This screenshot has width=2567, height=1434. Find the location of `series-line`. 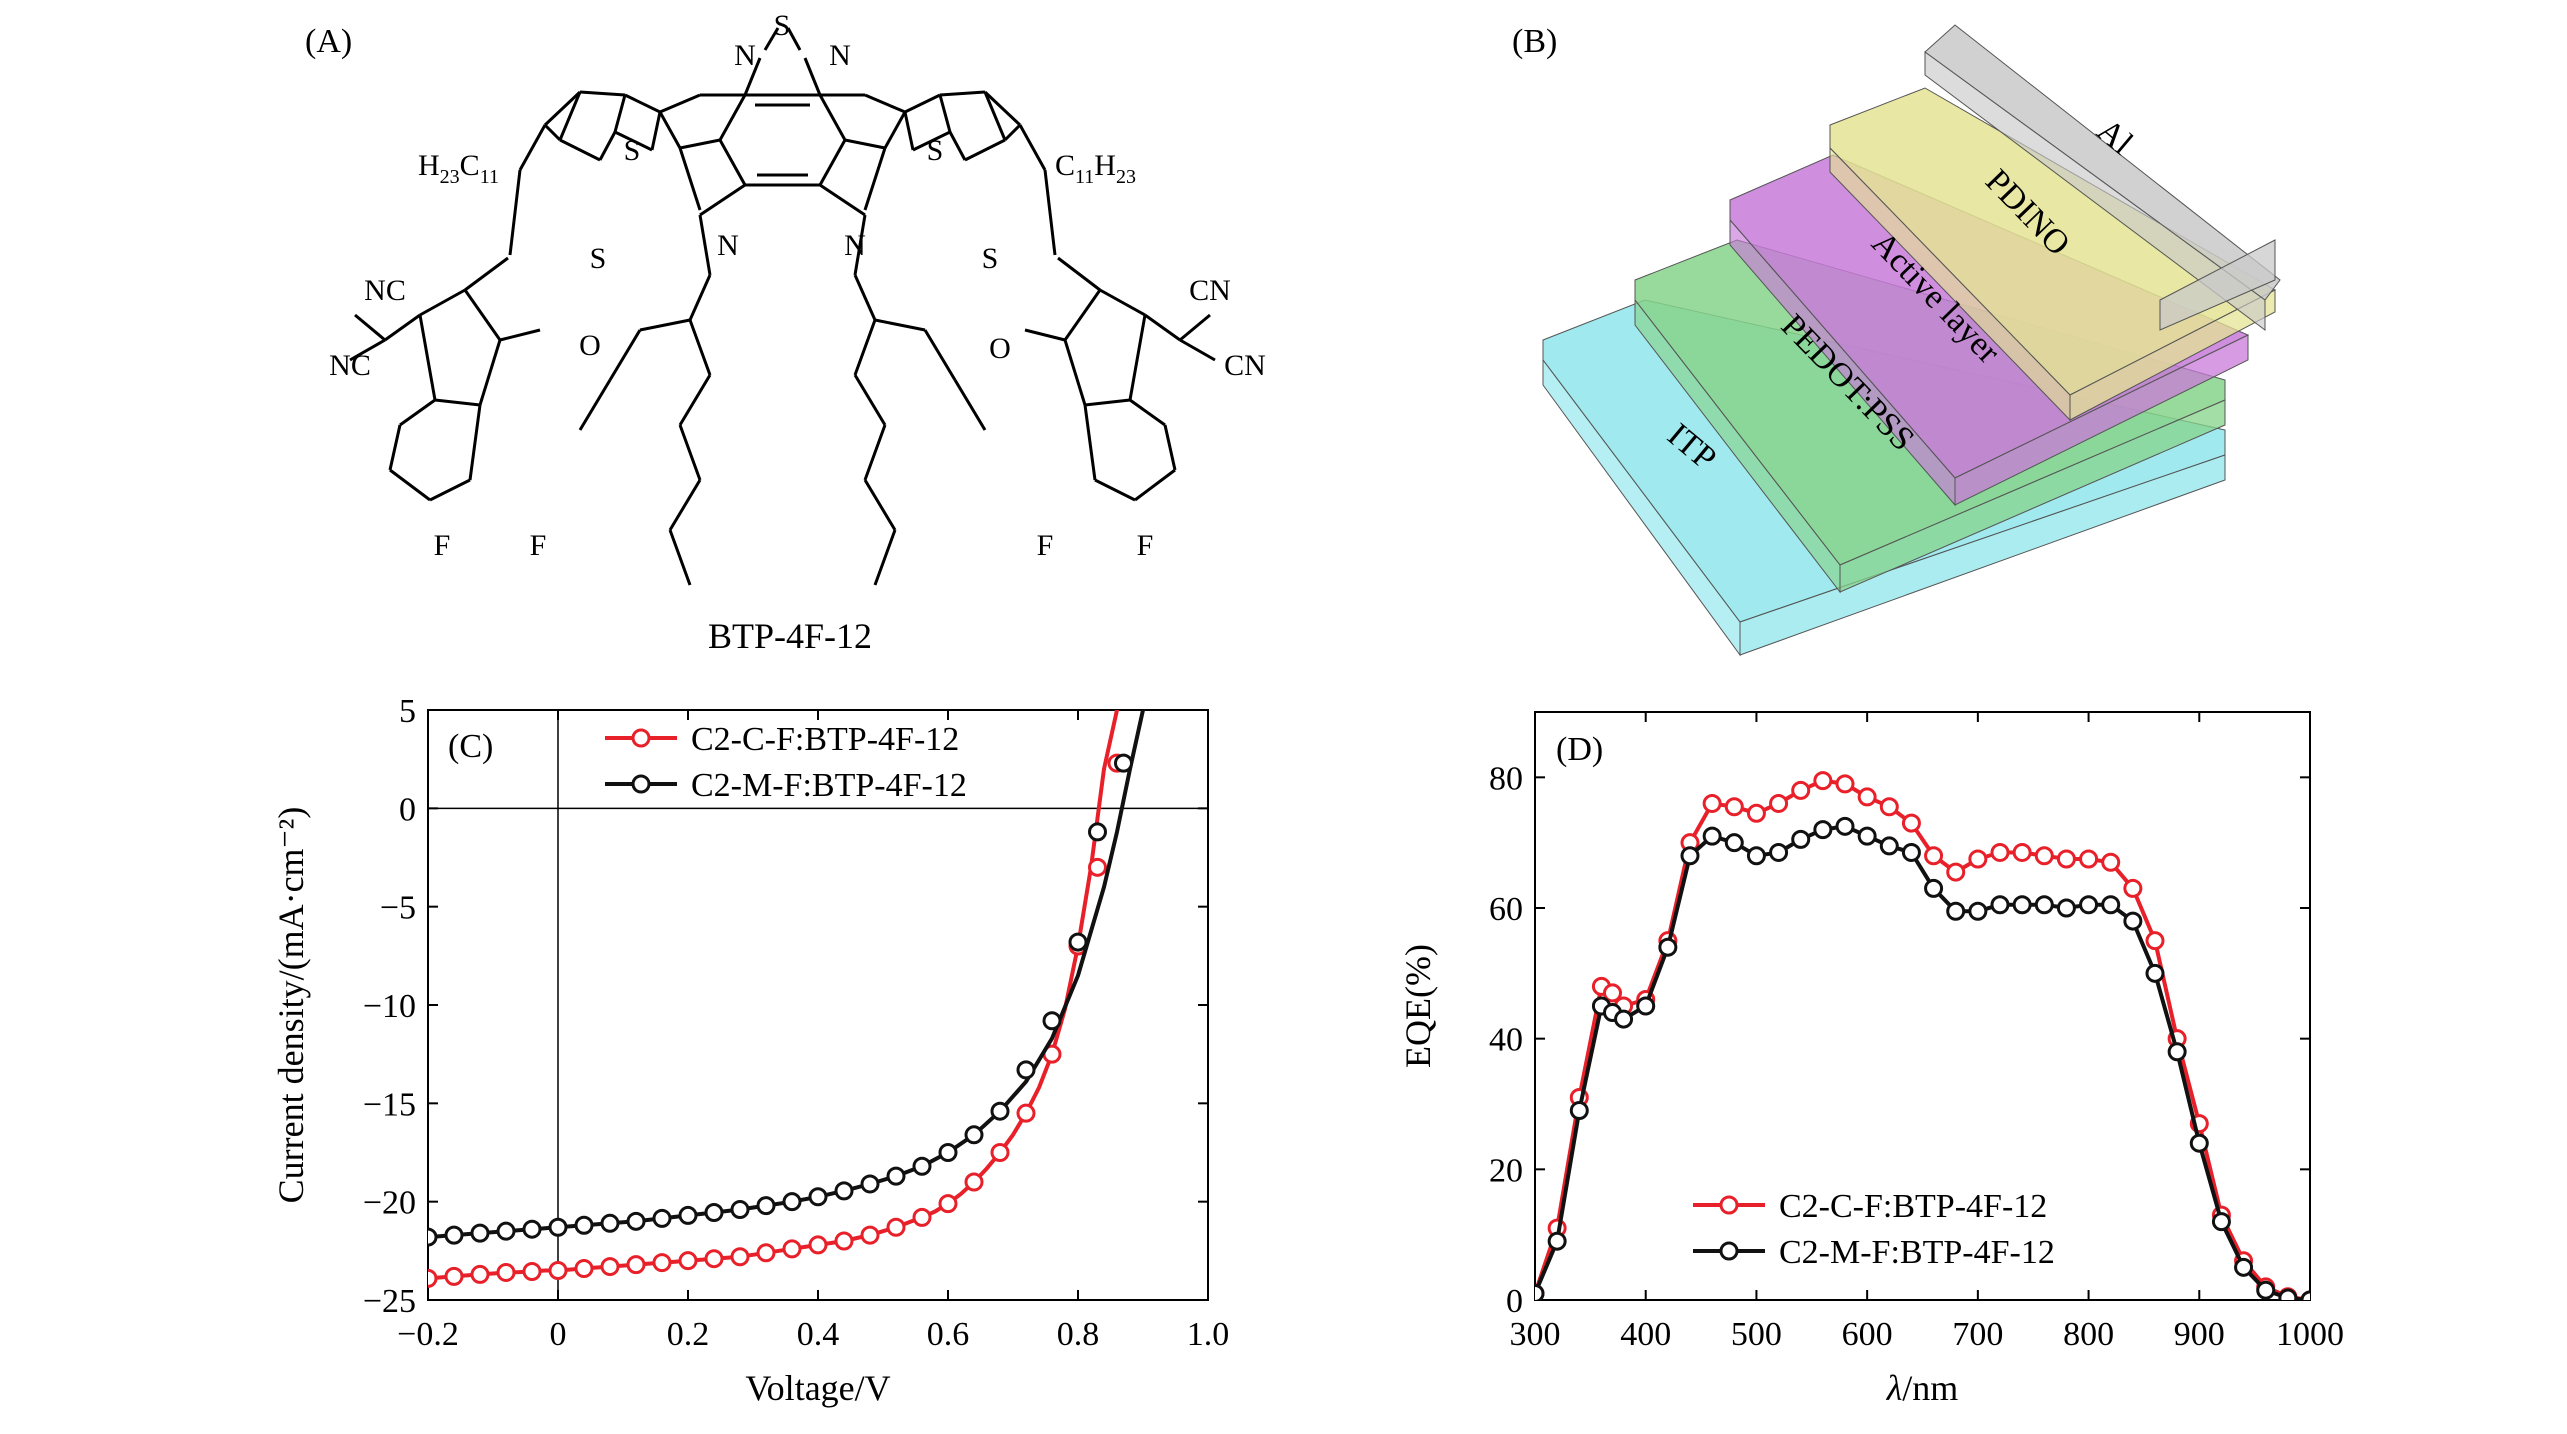

series-line is located at coordinates (774, 995).